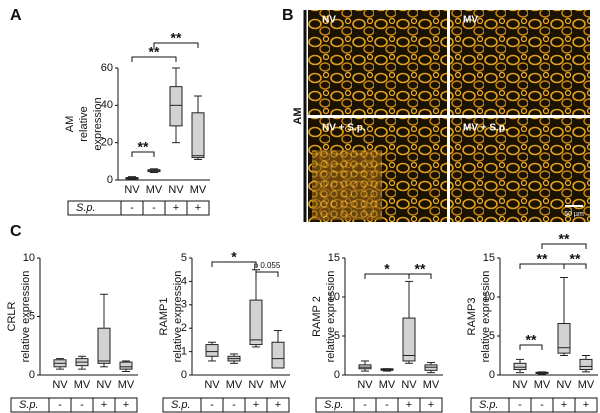 Image resolution: width=600 pixels, height=413 pixels. Describe the element at coordinates (288, 15) in the screenshot. I see `panel-label: B` at that location.